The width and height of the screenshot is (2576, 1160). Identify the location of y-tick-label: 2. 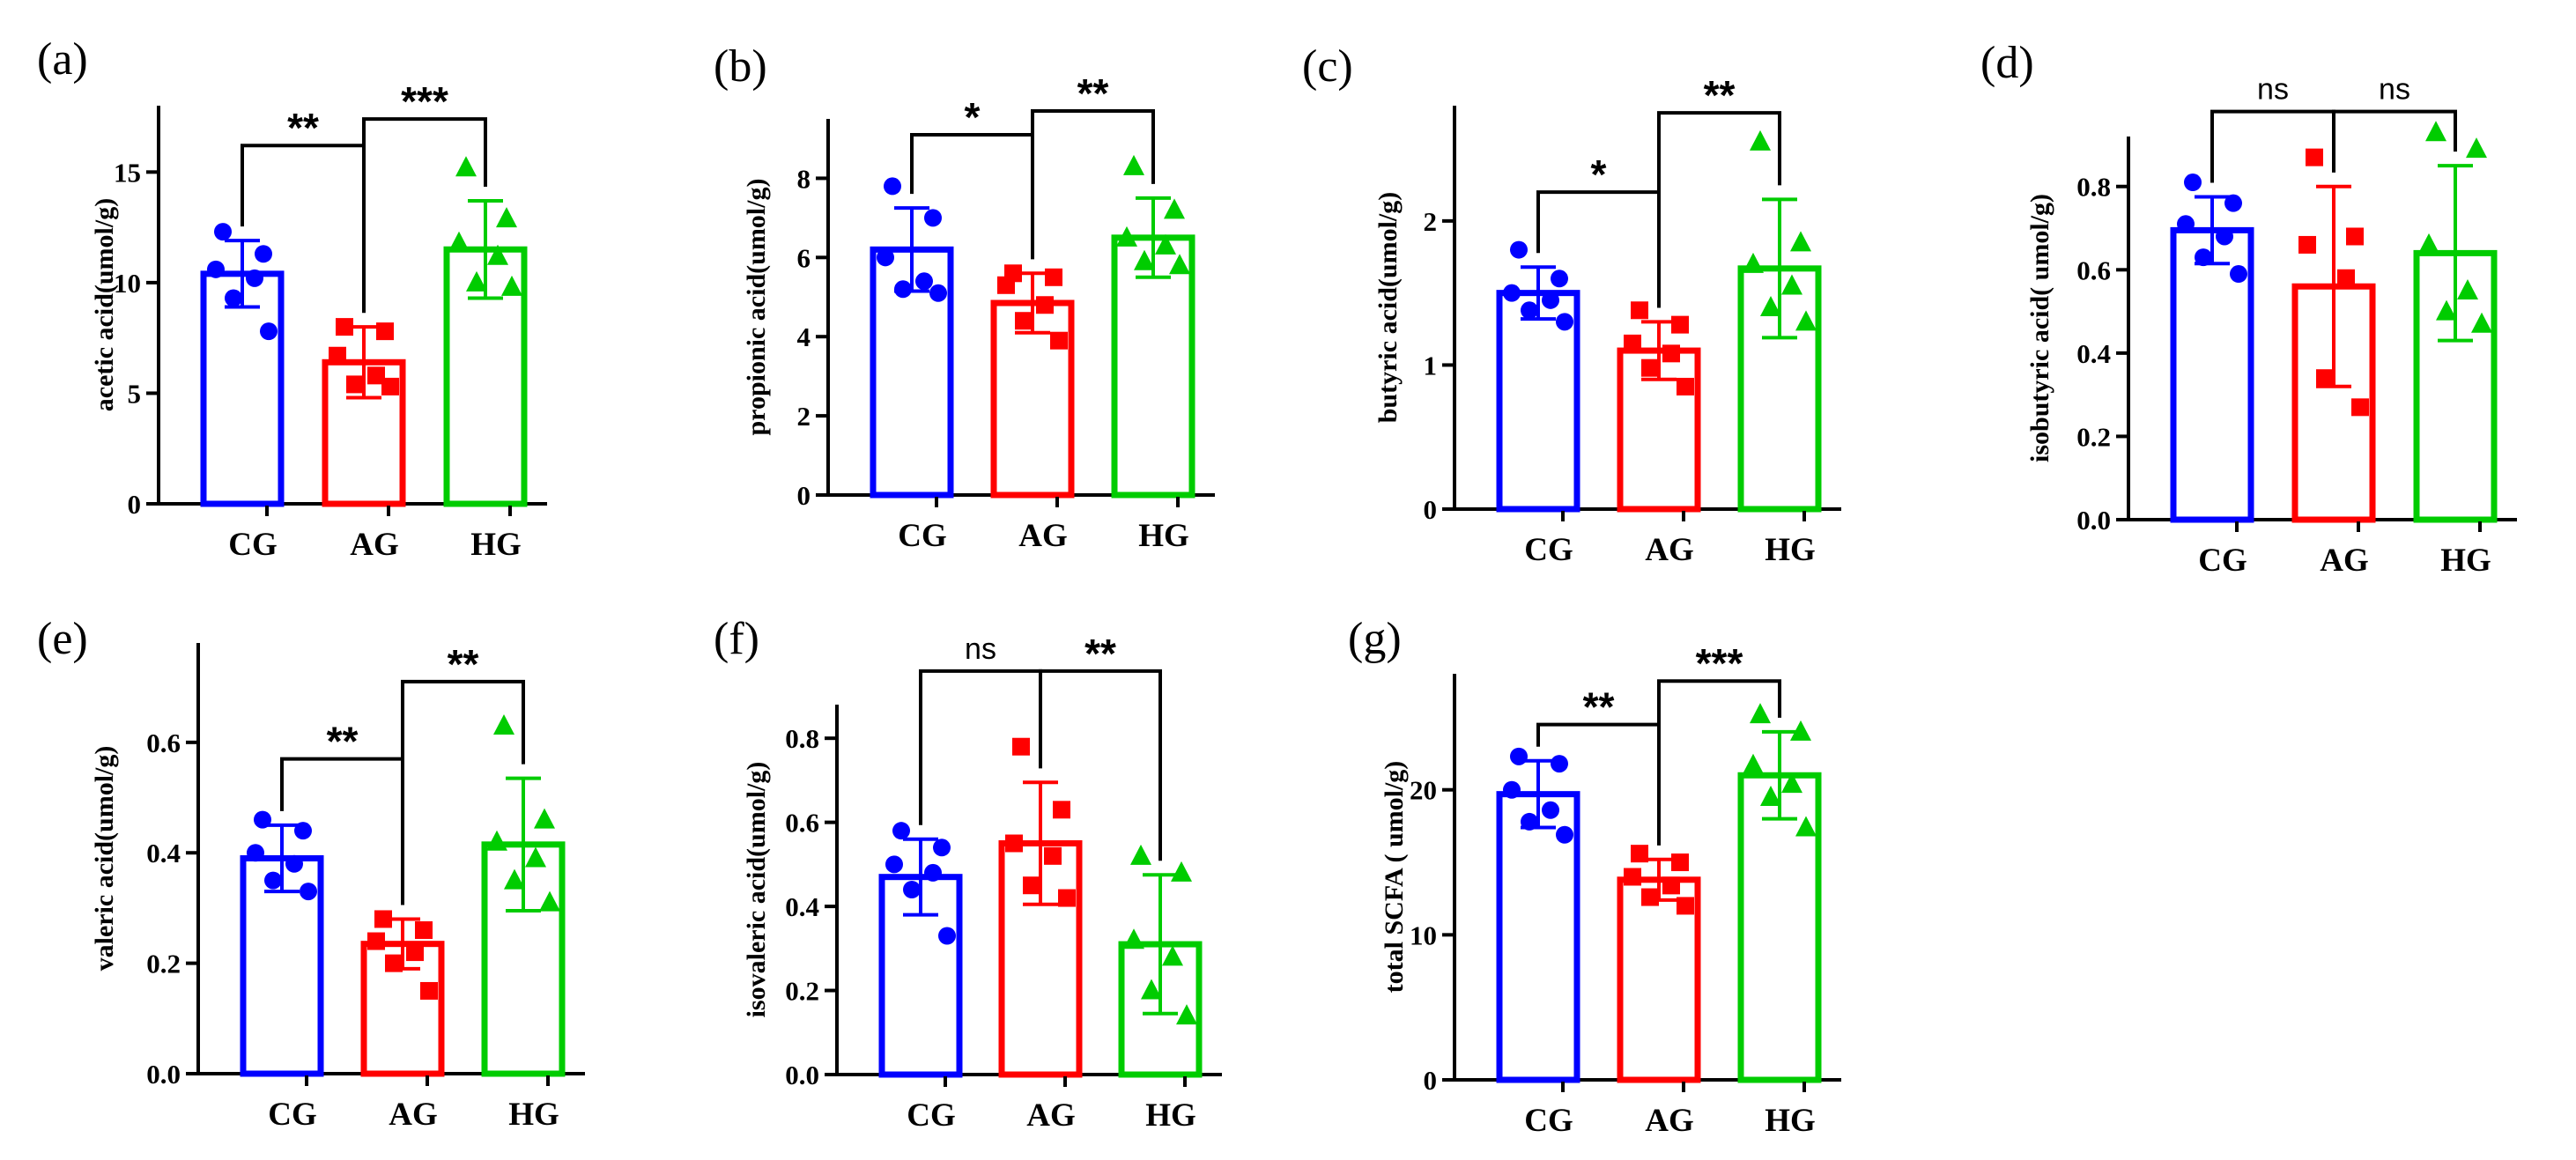
(804, 416).